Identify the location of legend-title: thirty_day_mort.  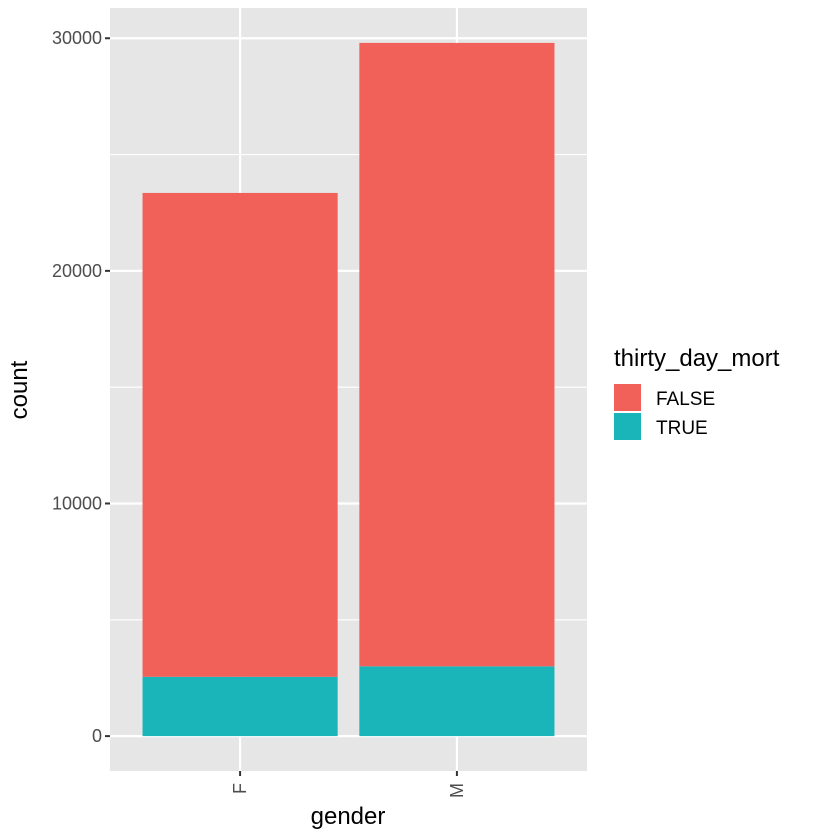
(697, 358).